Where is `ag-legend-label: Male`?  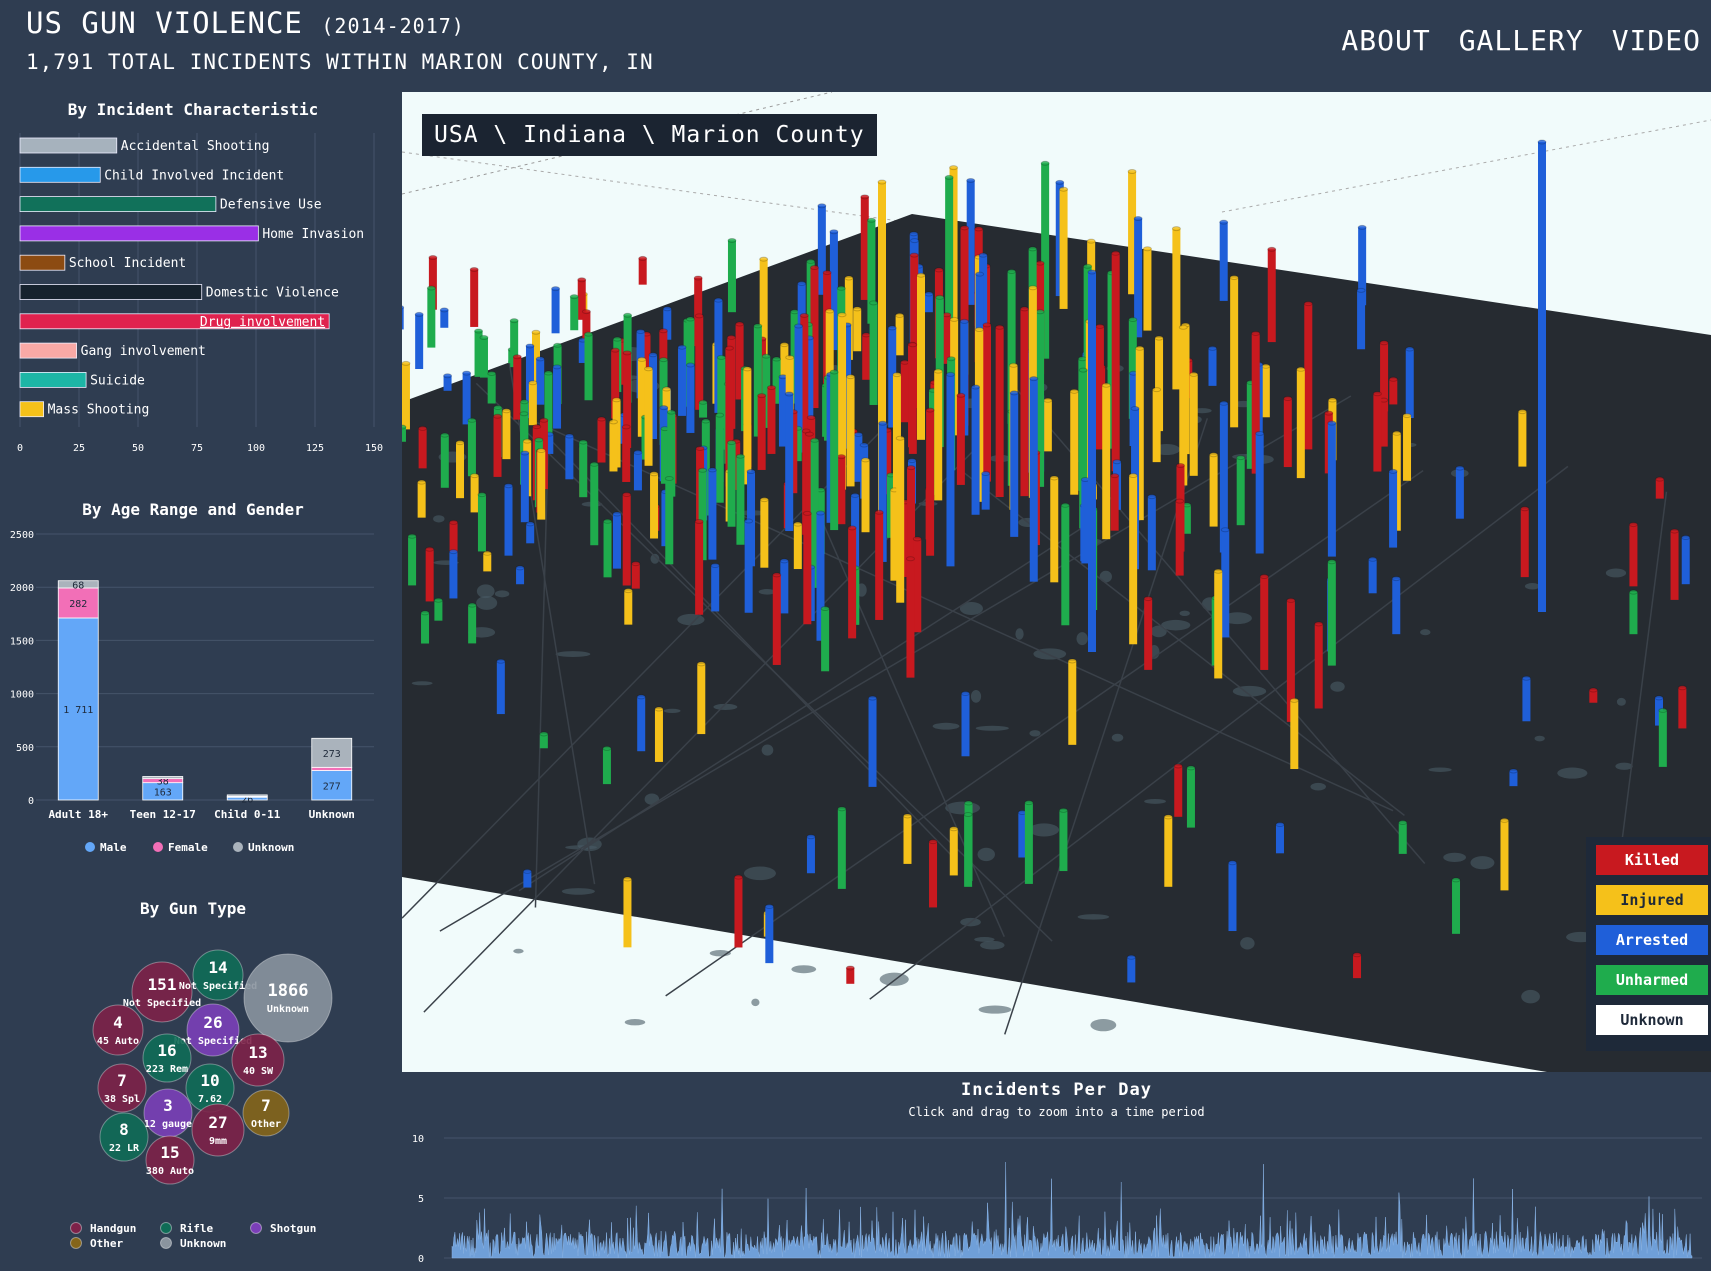
ag-legend-label: Male is located at coordinates (113, 847).